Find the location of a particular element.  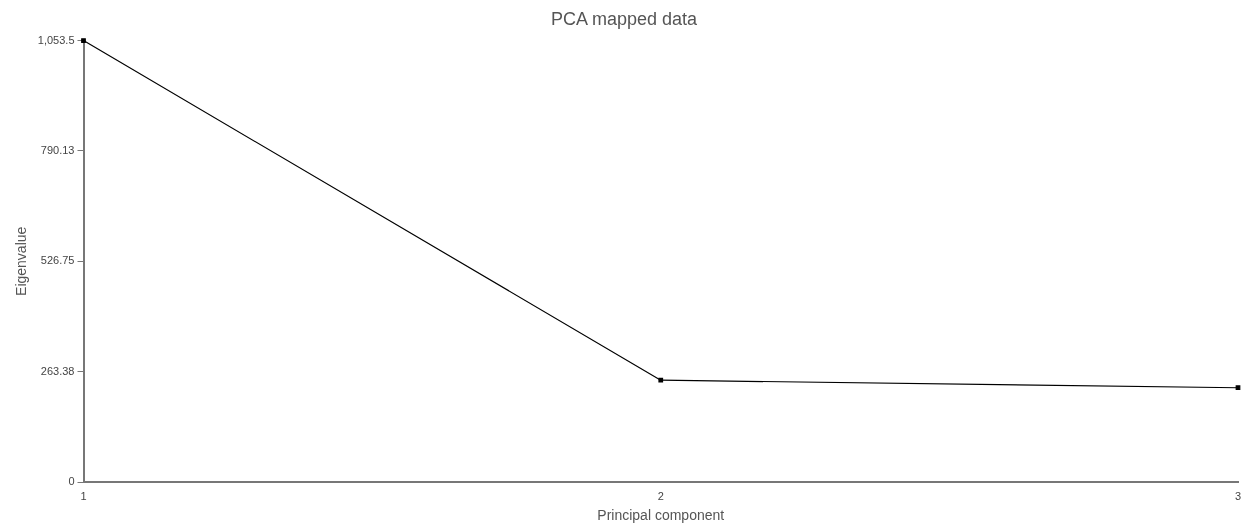

y-tick-label: 526.75 is located at coordinates (57, 260).